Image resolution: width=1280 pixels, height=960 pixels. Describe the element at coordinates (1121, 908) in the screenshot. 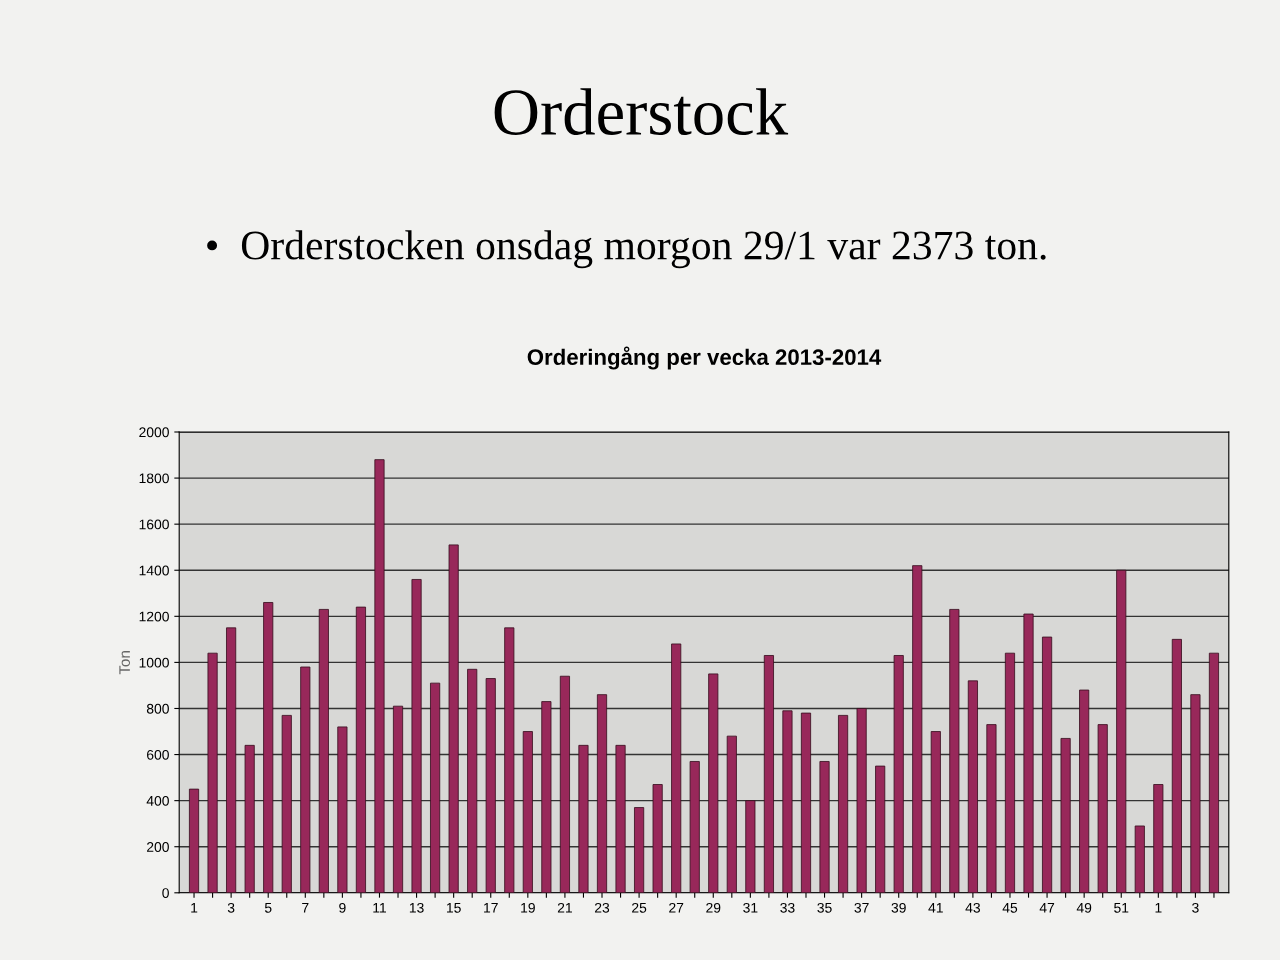

I see `x-tick-label: 51` at that location.